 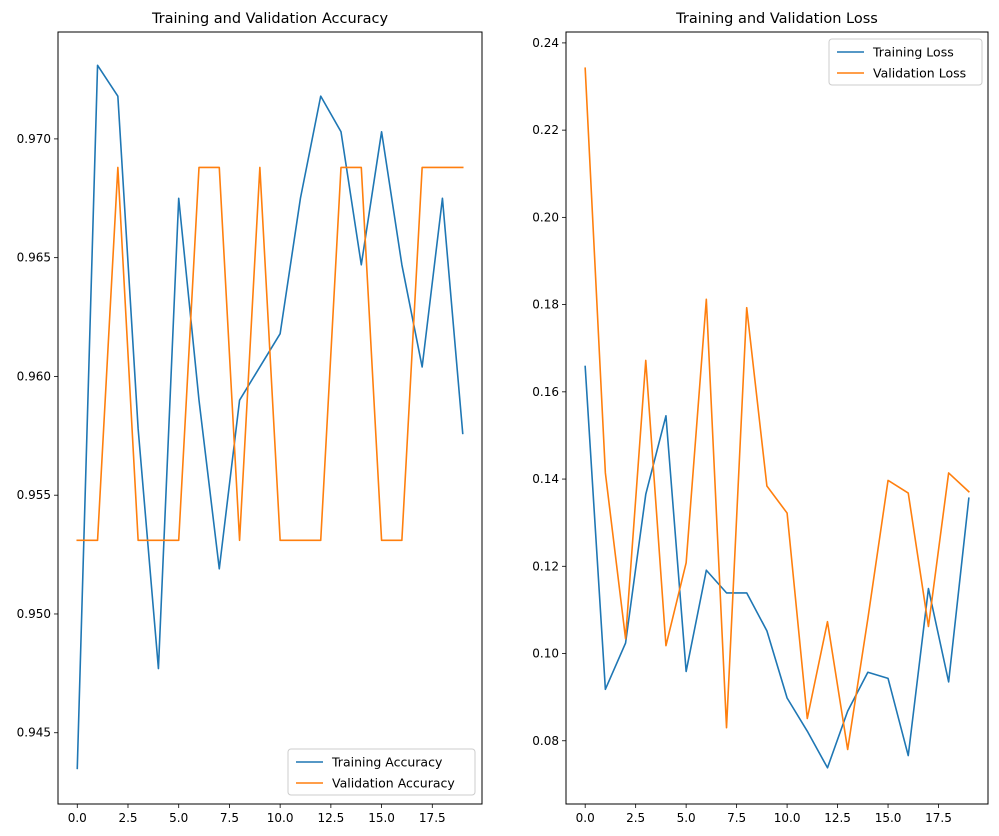 What do you see at coordinates (331, 818) in the screenshot?
I see `accuracy-x-tick-label: 12.5` at bounding box center [331, 818].